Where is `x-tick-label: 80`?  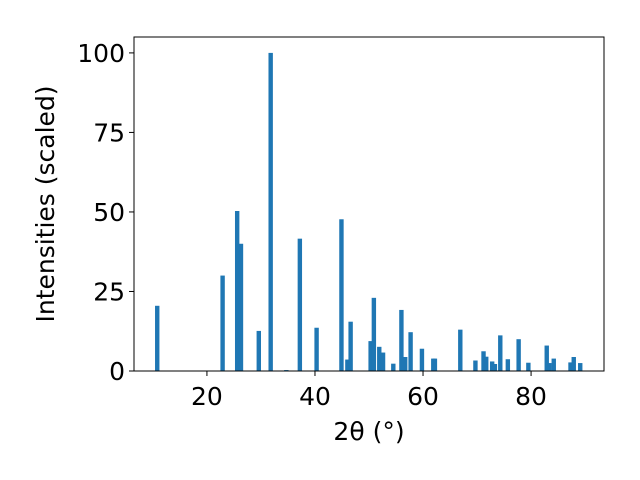 x-tick-label: 80 is located at coordinates (531, 396).